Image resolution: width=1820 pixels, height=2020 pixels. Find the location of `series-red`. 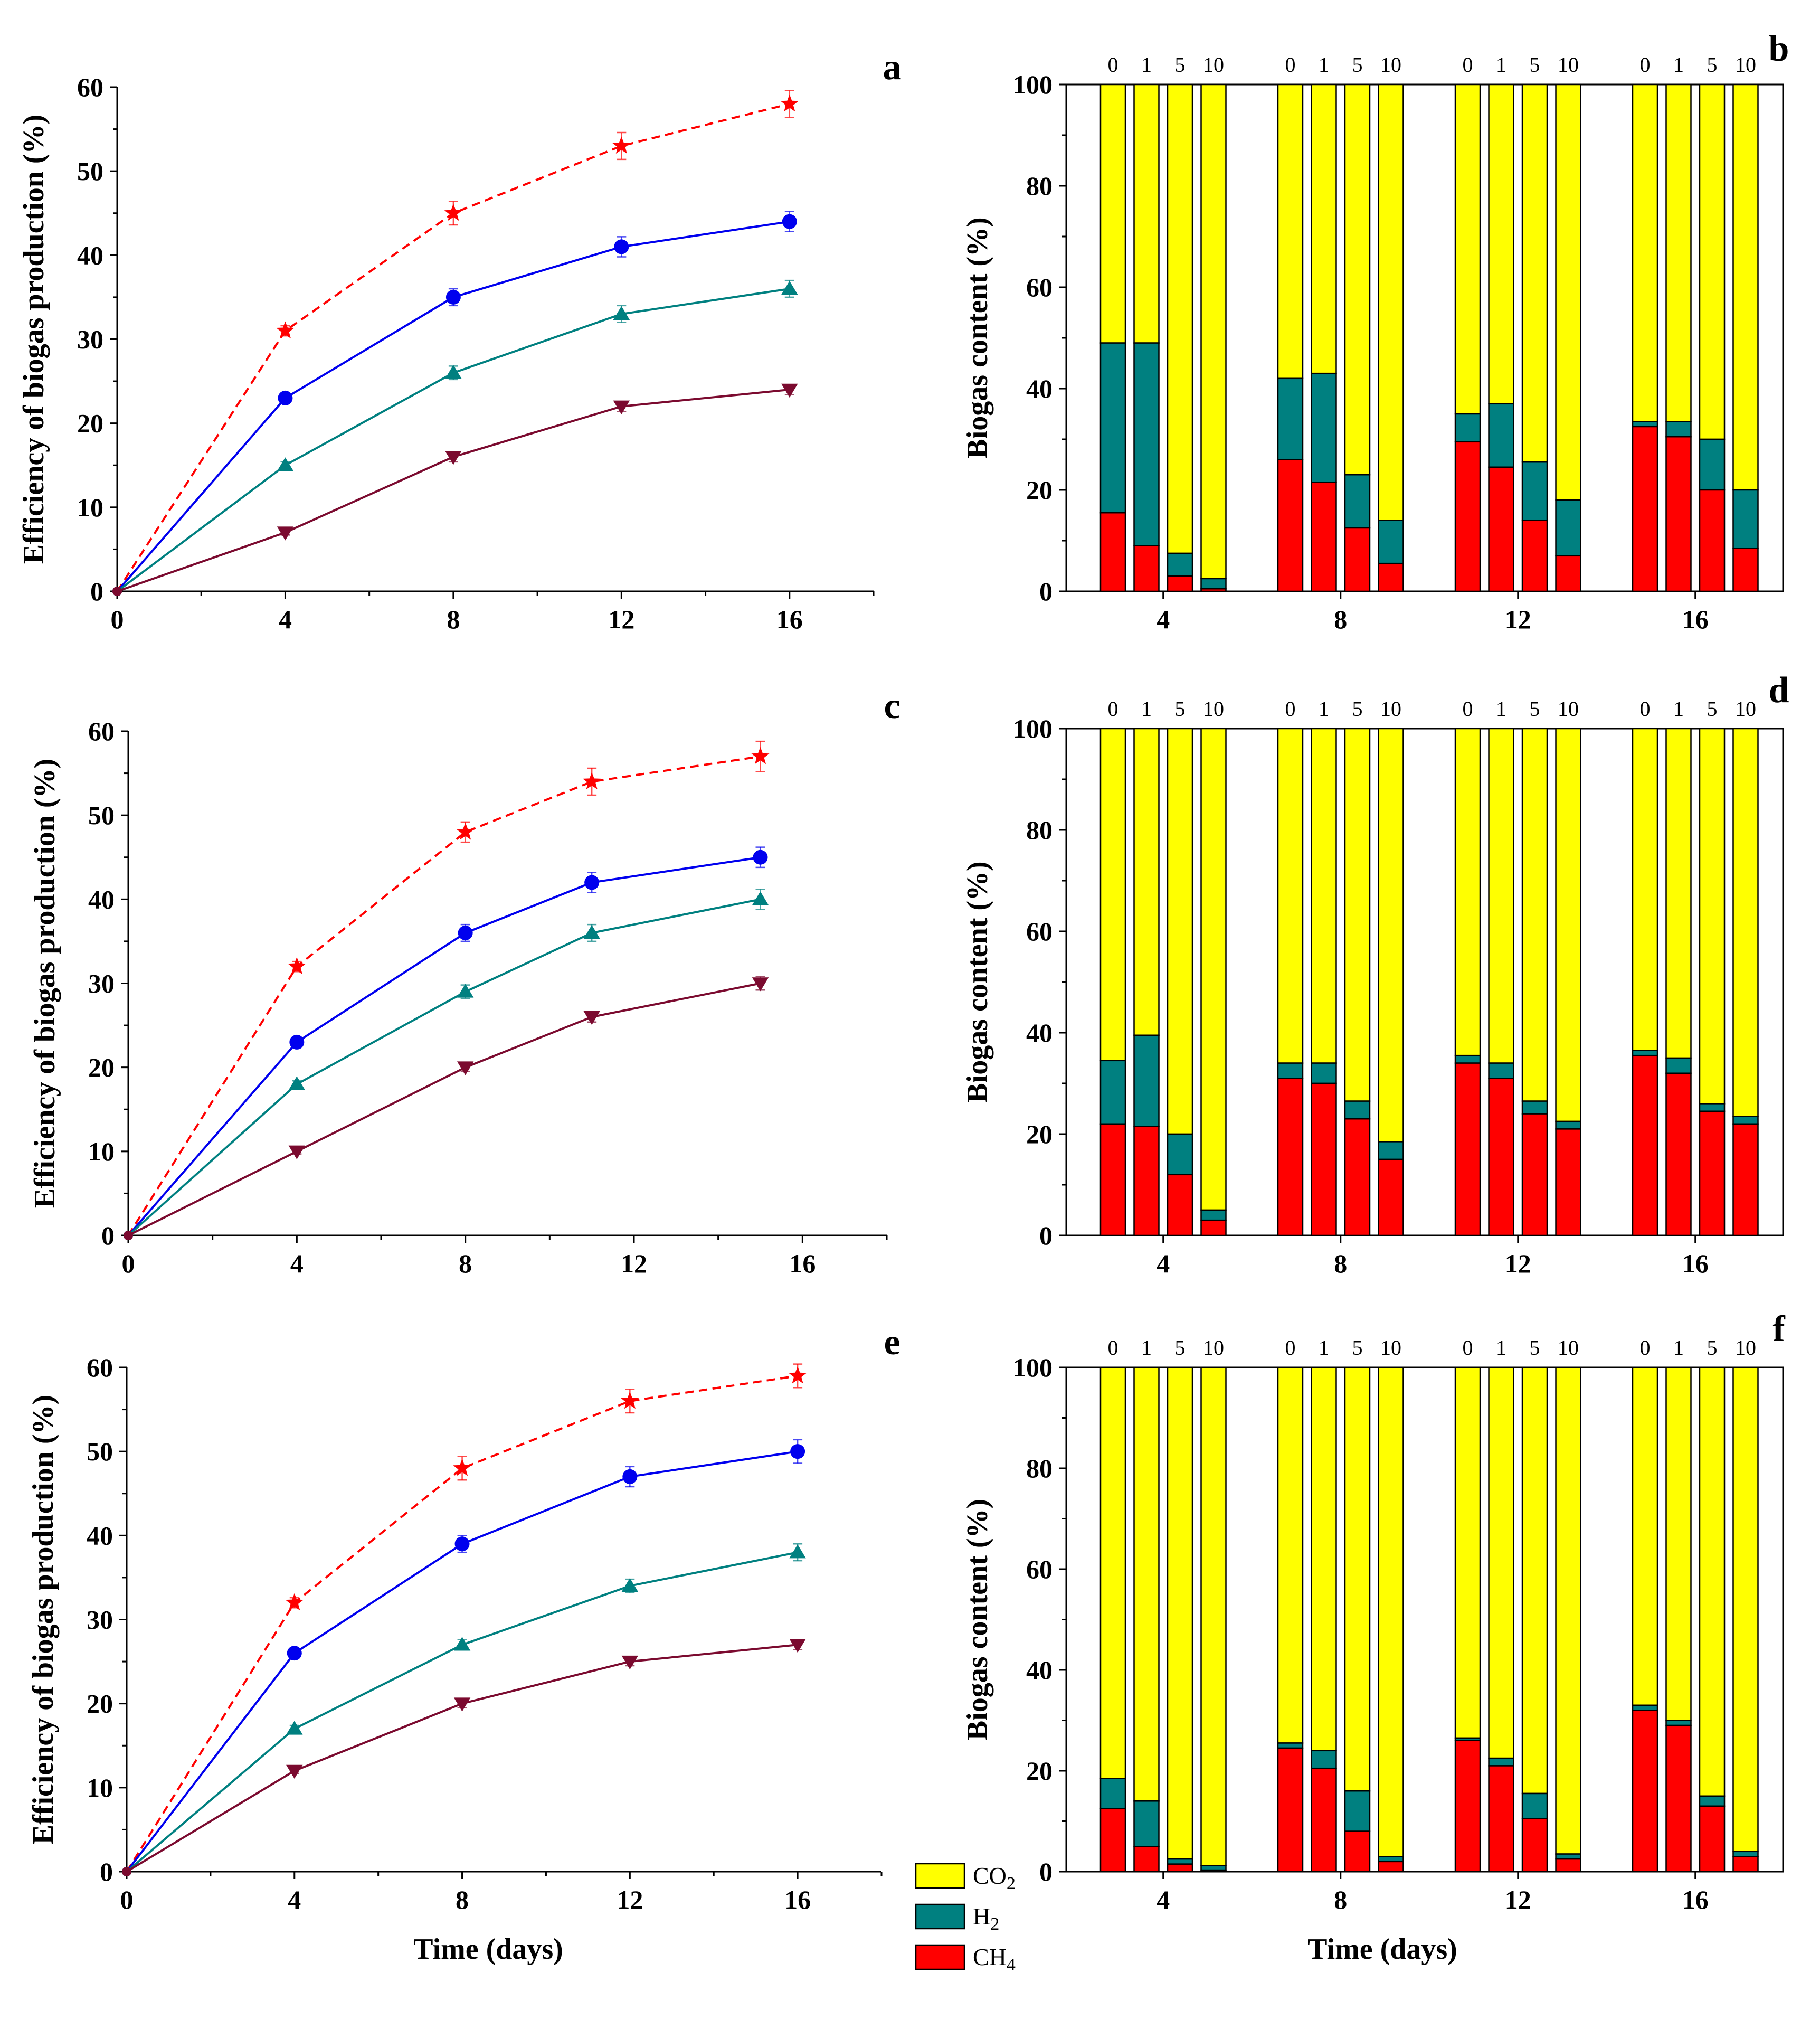

series-red is located at coordinates (456, 343).